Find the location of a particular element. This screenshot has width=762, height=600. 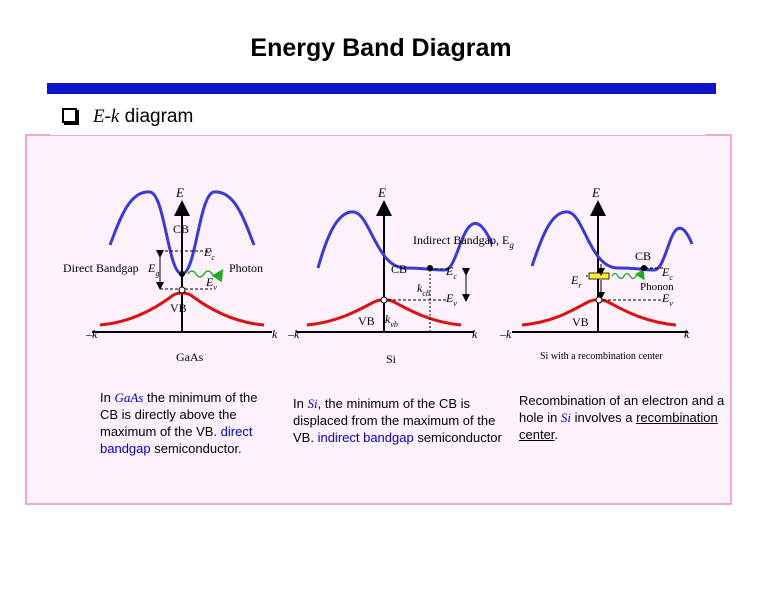

si-rc-cb-curve is located at coordinates (612, 241).